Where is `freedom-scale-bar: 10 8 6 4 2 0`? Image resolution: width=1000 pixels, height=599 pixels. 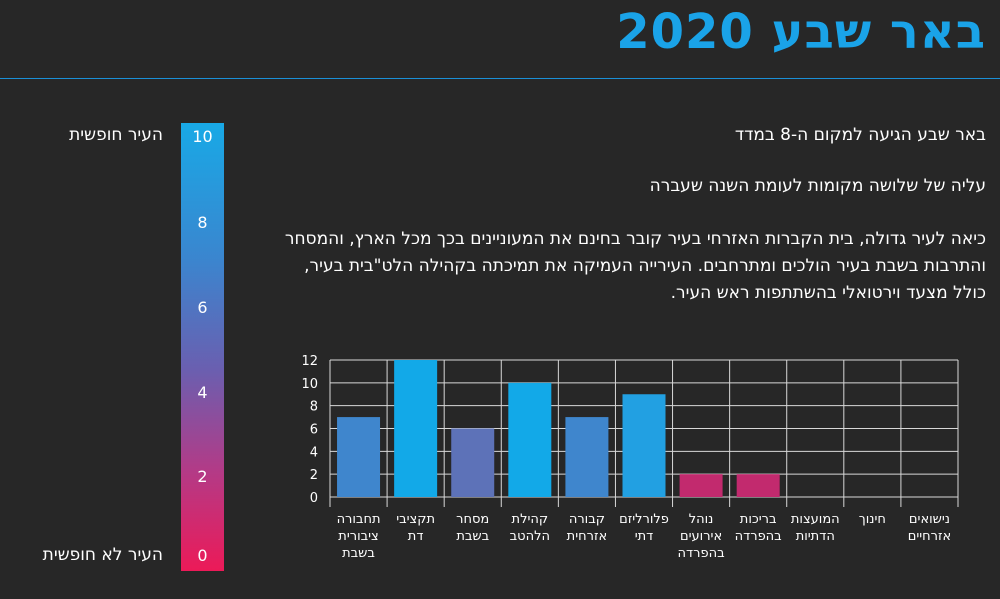 freedom-scale-bar: 10 8 6 4 2 0 is located at coordinates (202, 347).